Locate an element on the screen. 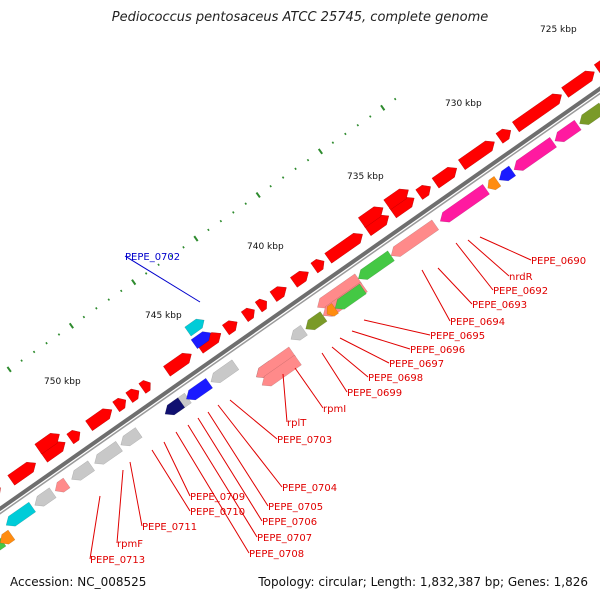  gene-label-pepe-0702: PEPE_0702 is located at coordinates (152, 257).